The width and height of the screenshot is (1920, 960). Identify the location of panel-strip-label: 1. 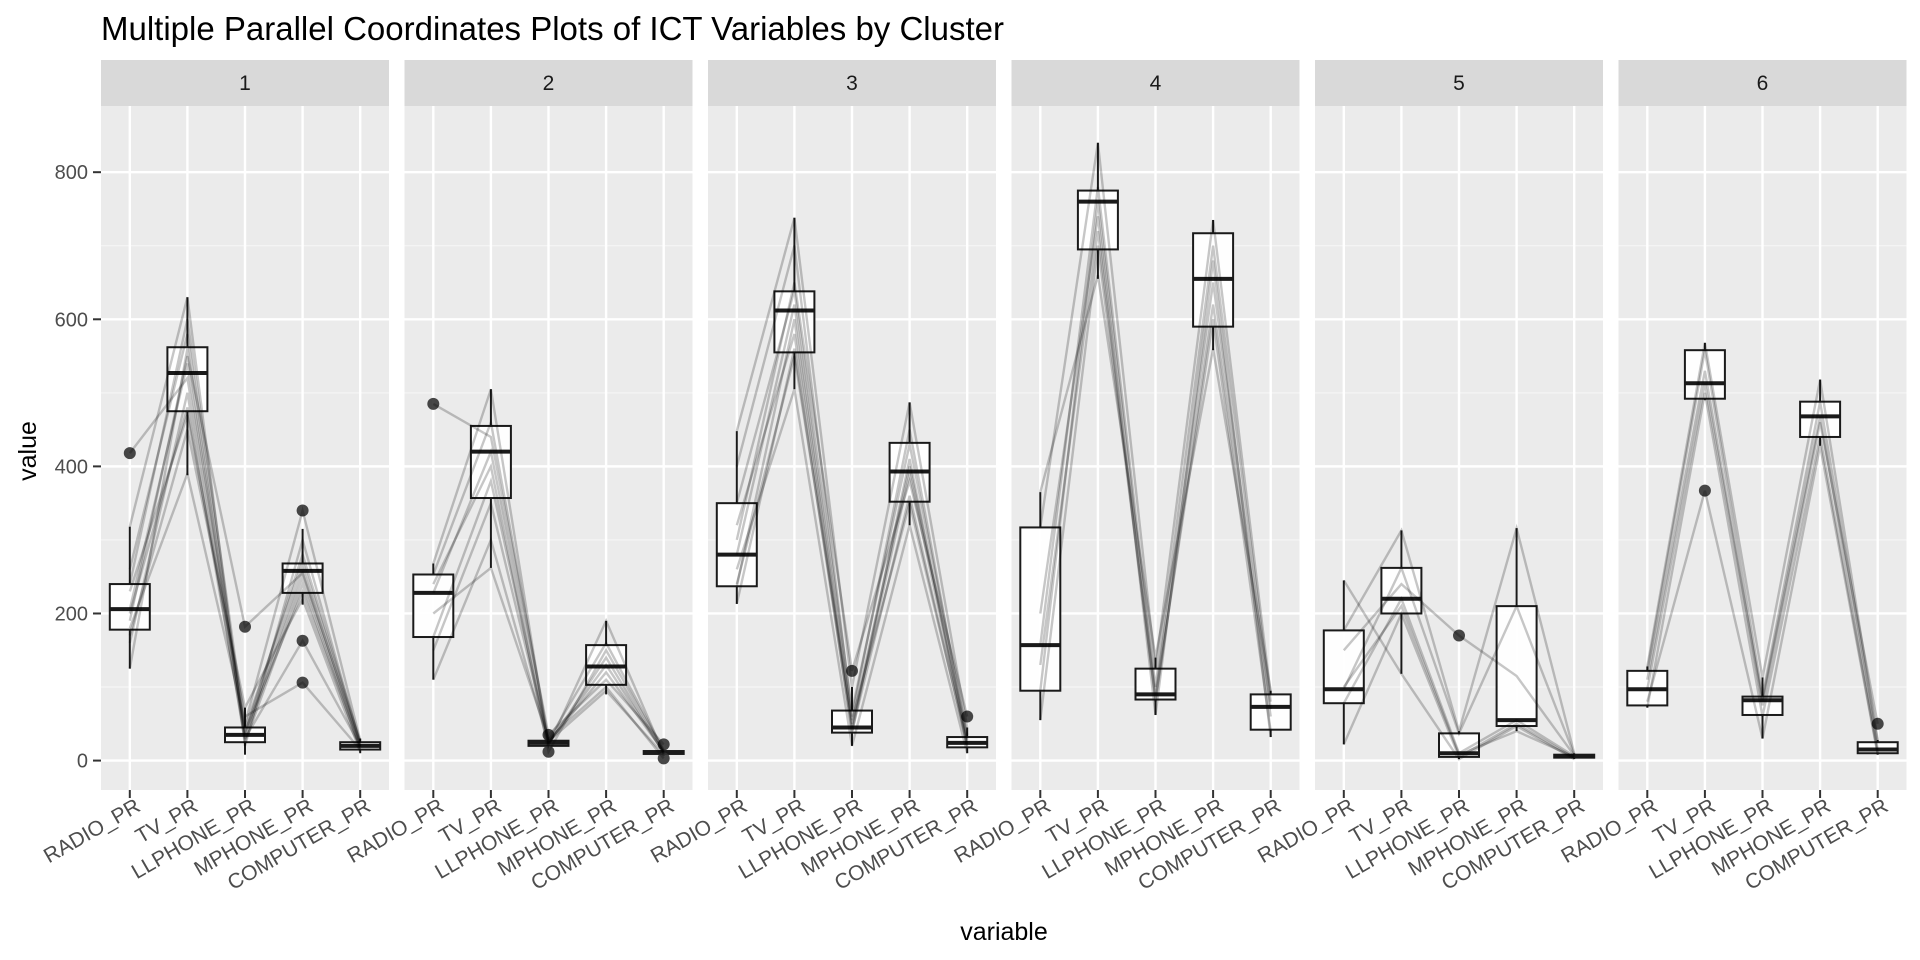
(245, 83).